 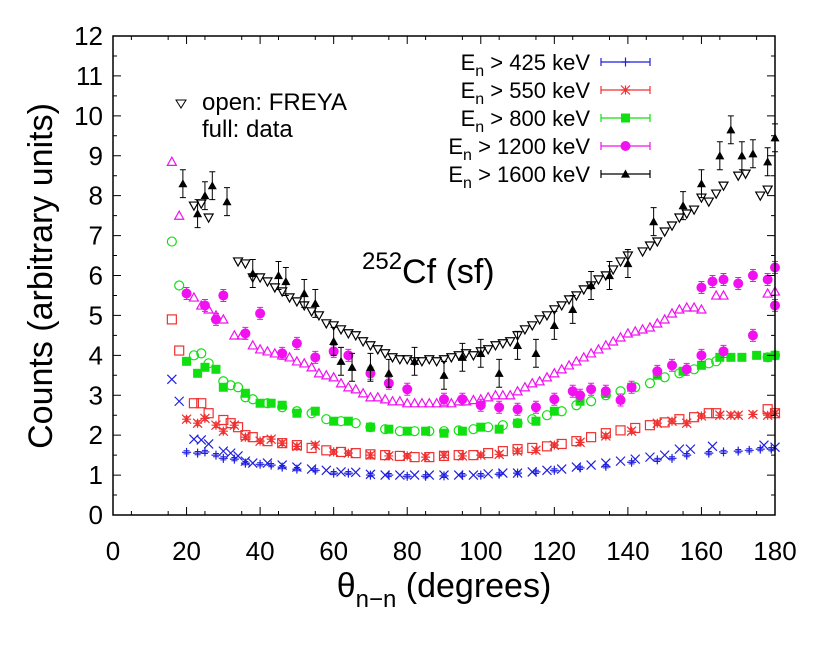 I want to click on x-axis-label-rest: (degrees), so click(x=473, y=586).